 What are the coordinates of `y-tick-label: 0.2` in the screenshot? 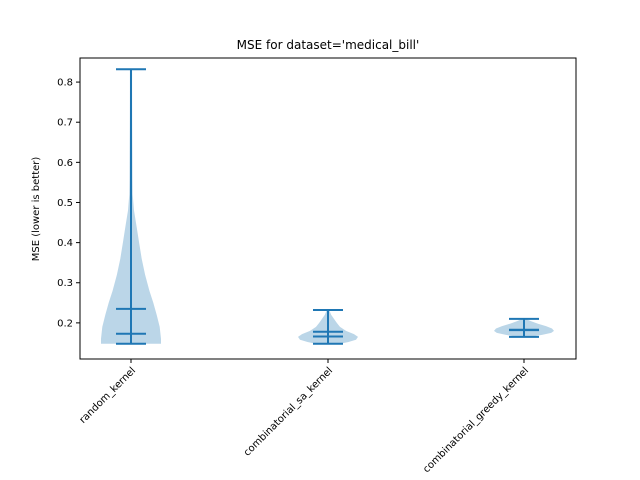 It's located at (65, 323).